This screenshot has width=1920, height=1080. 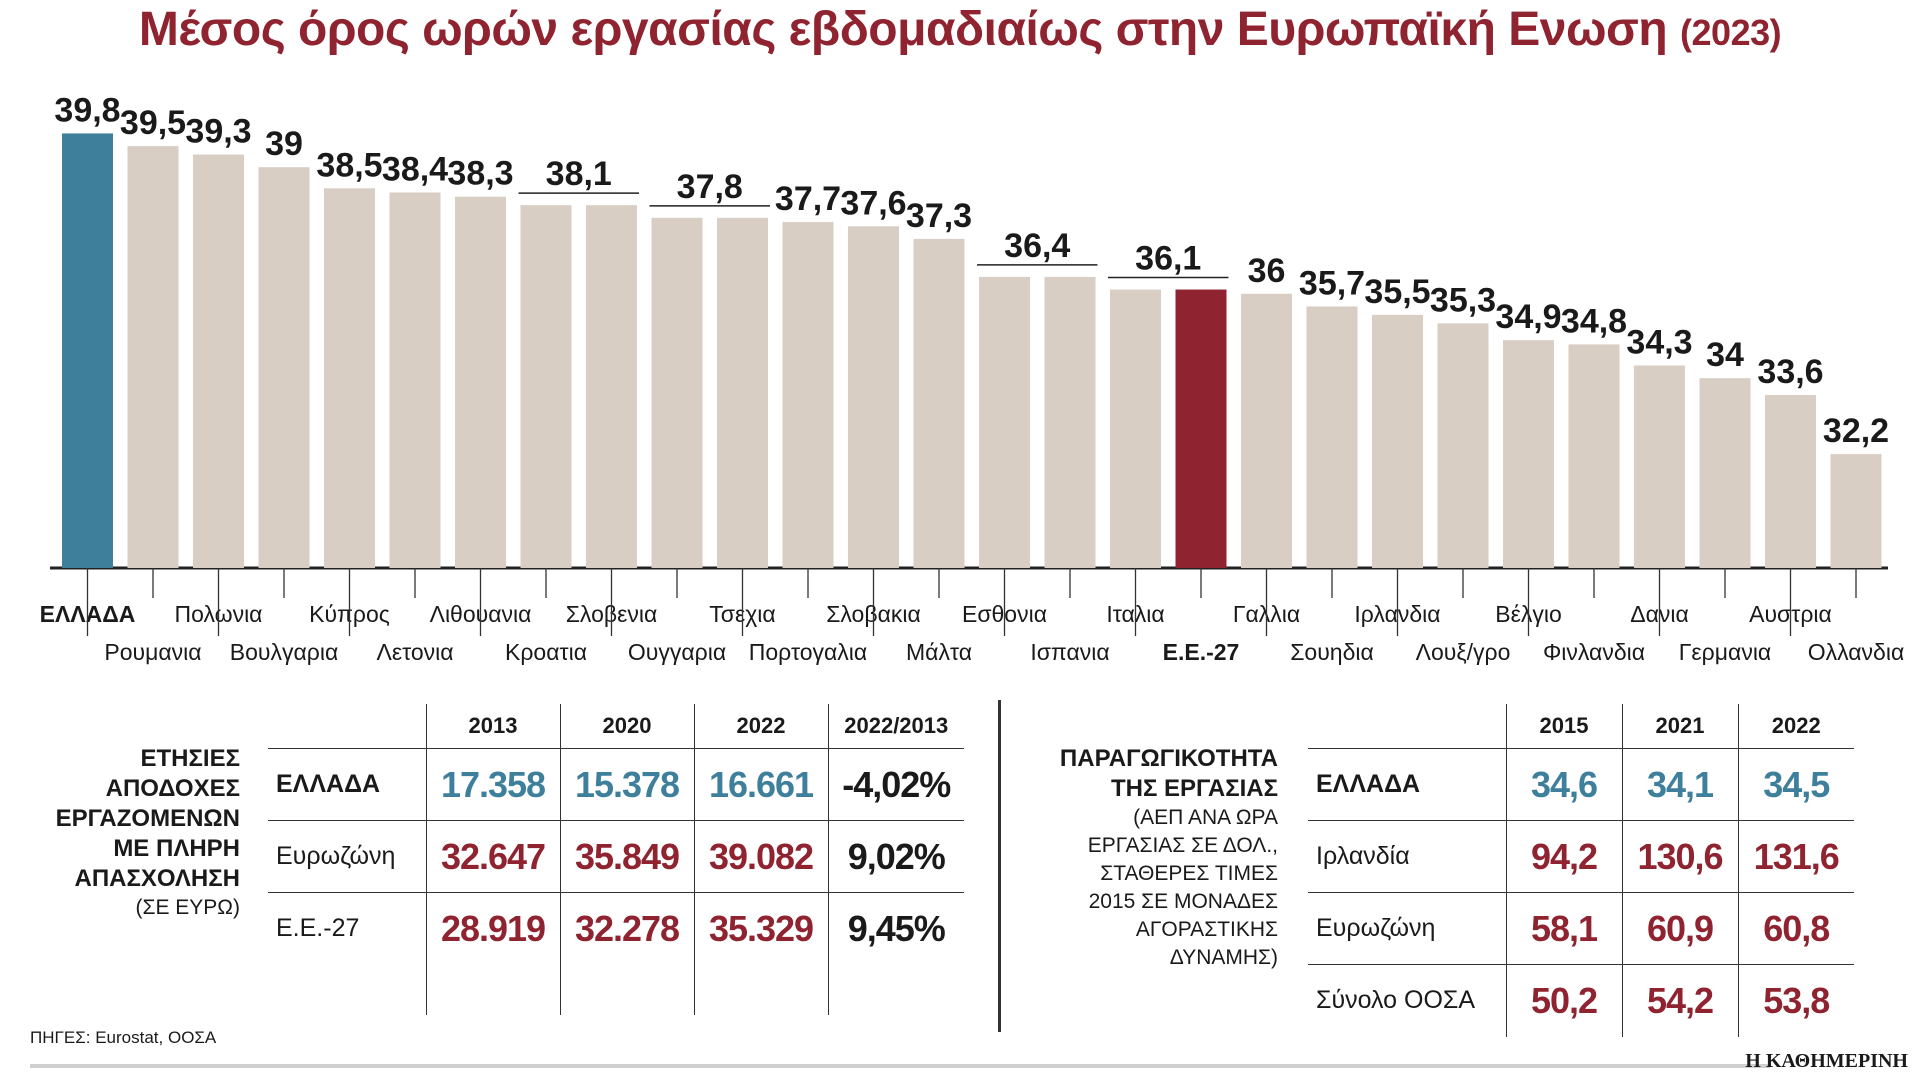 What do you see at coordinates (1563, 856) in the screenshot?
I see `table-cell: 94,2` at bounding box center [1563, 856].